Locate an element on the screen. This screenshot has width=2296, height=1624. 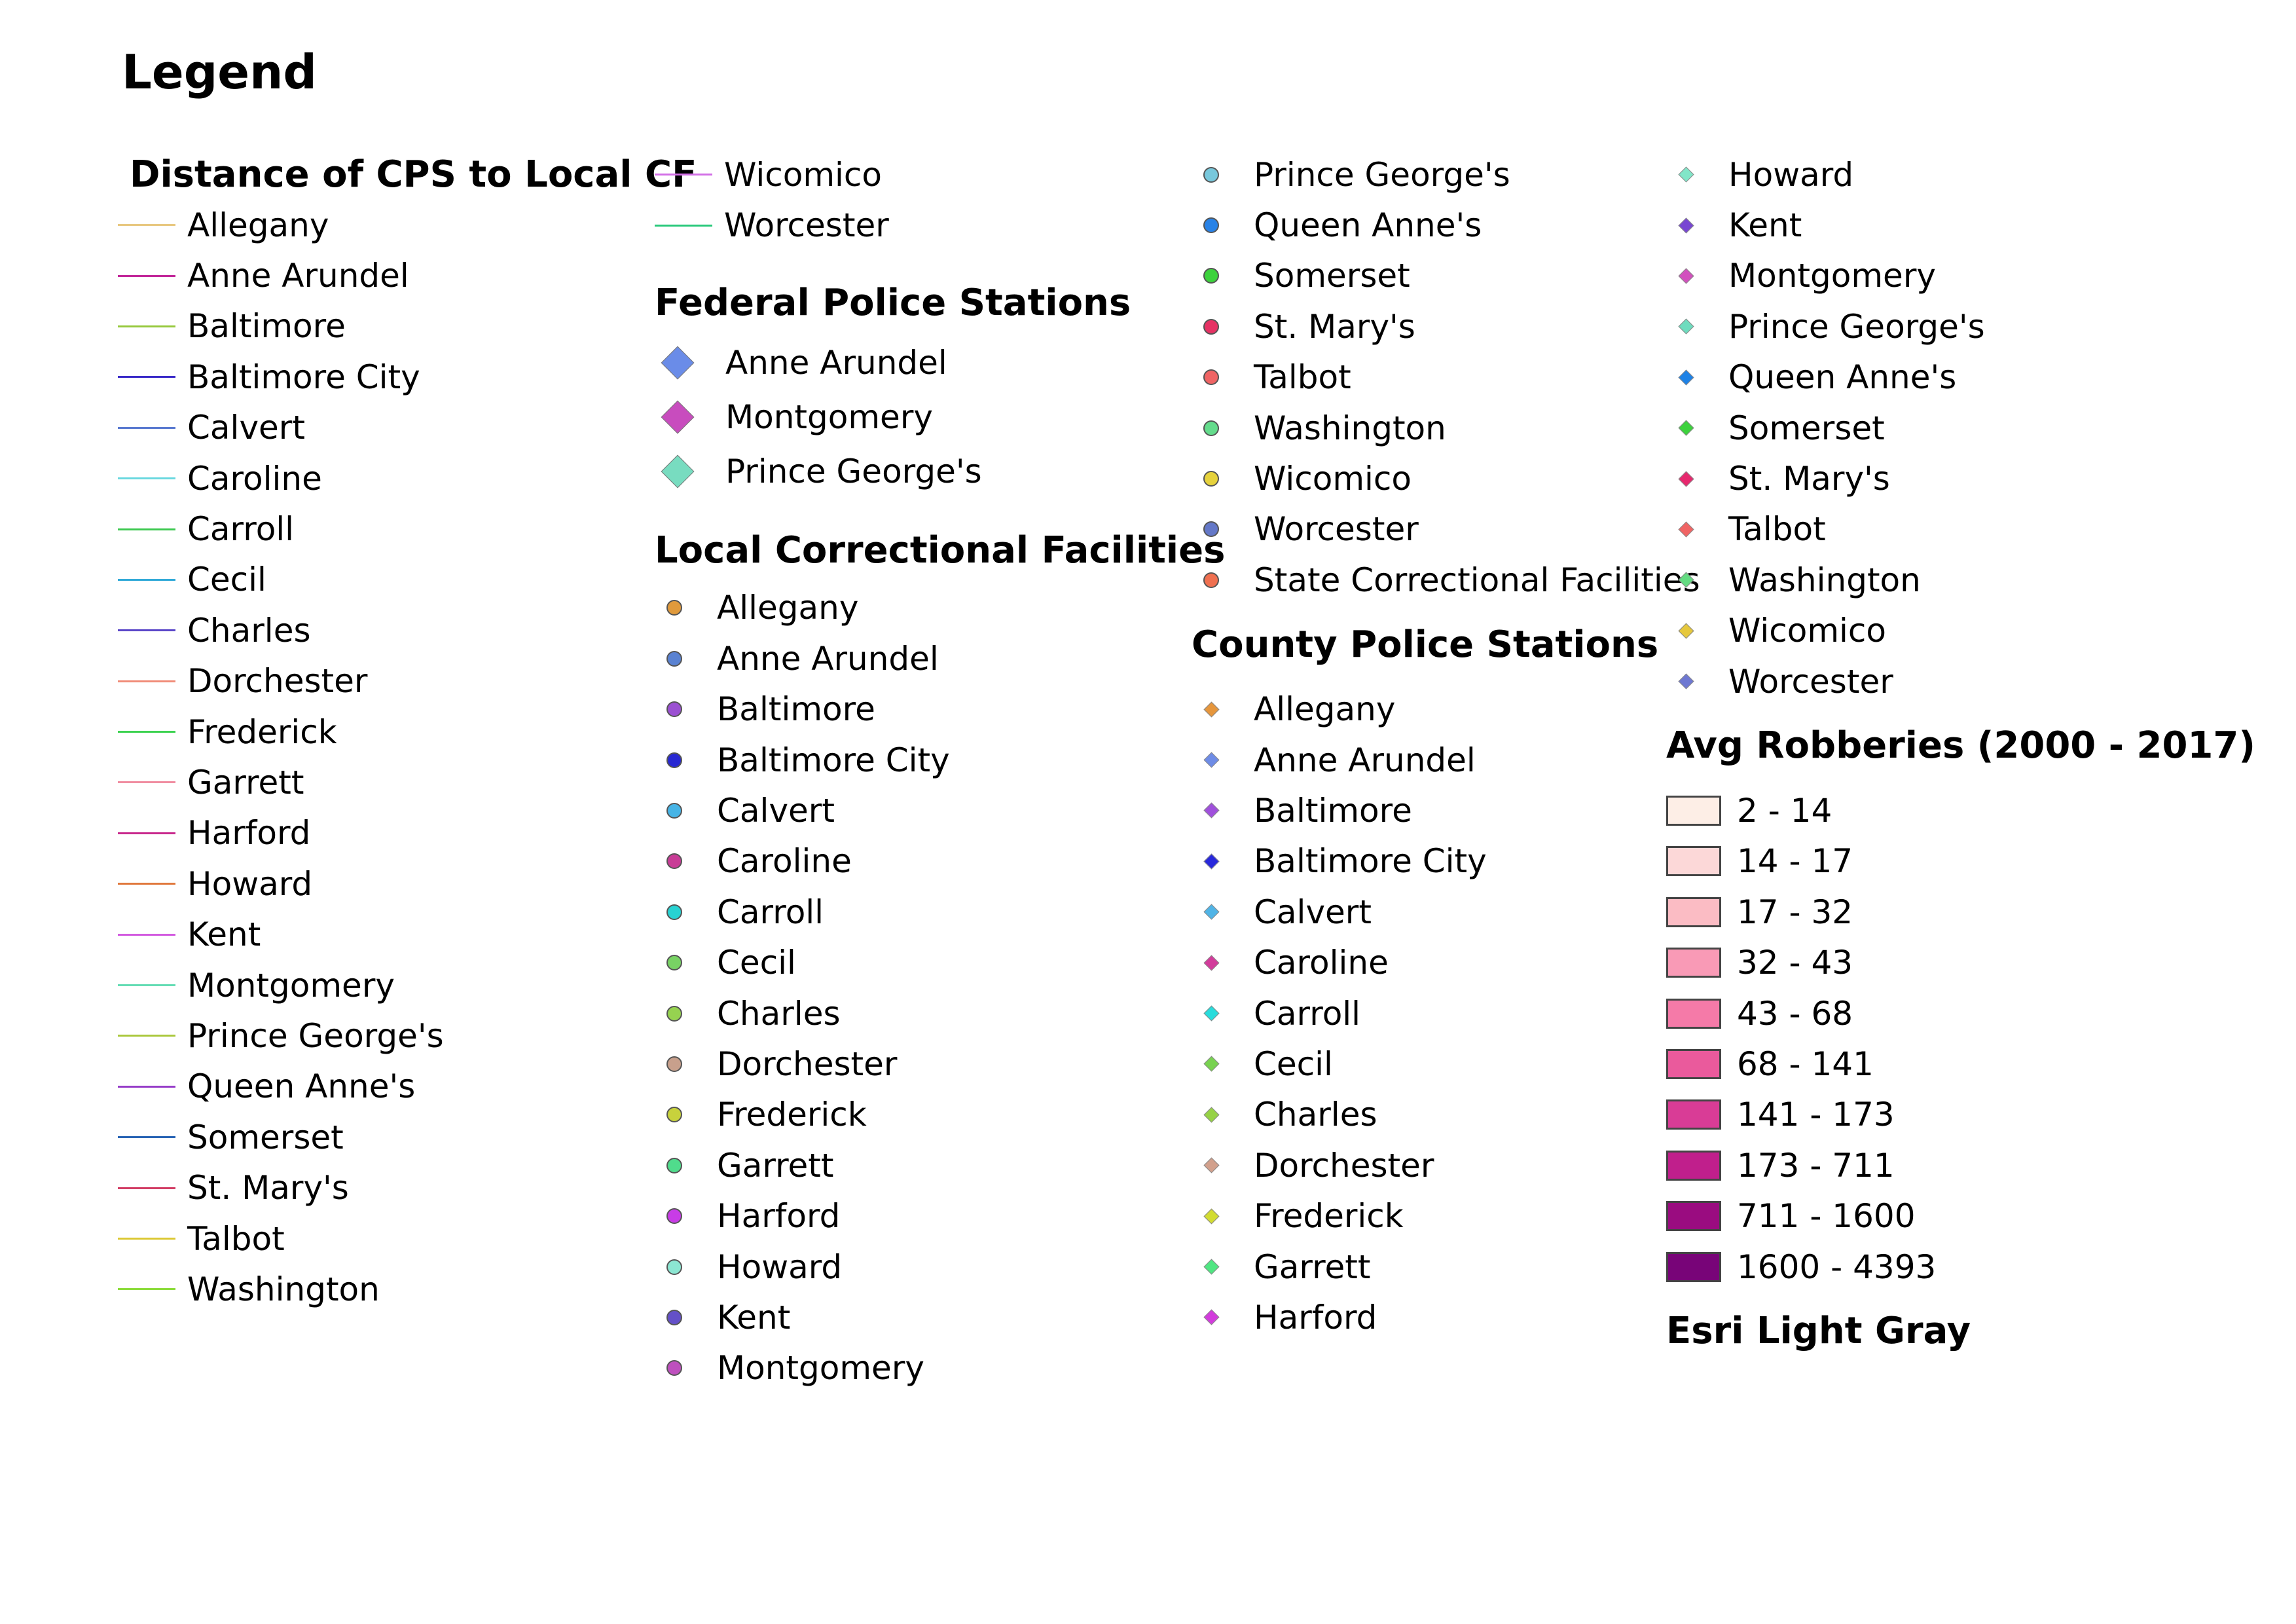
legend-item-label: Calvert is located at coordinates (1313, 912).